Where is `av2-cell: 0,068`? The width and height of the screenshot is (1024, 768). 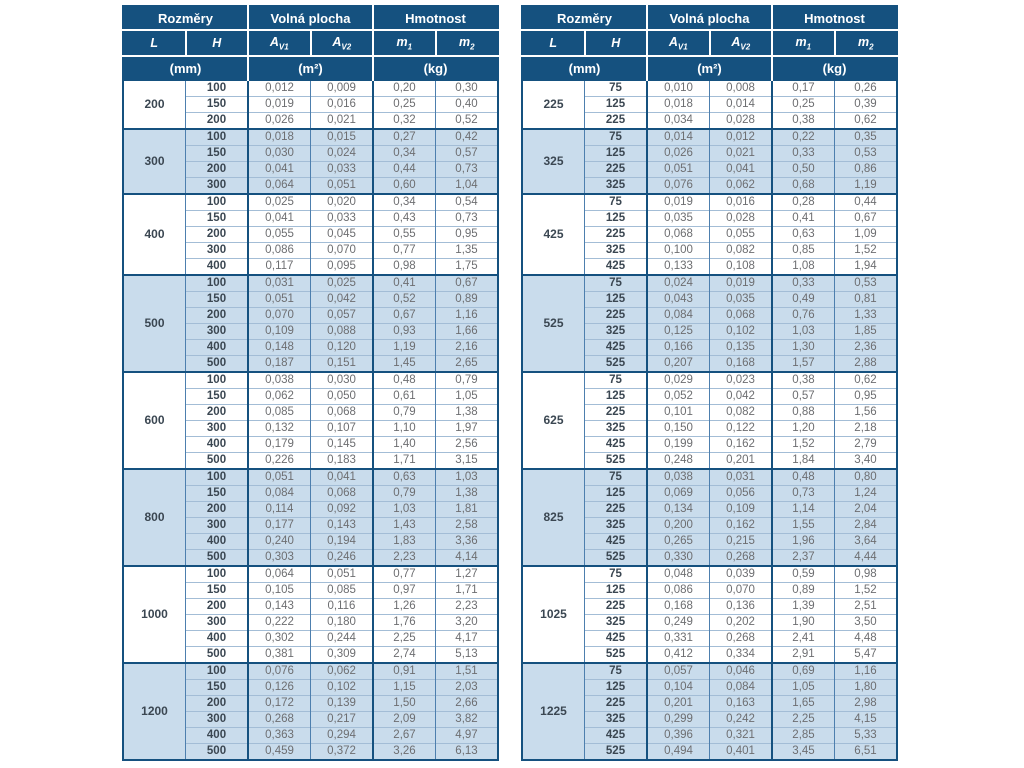
av2-cell: 0,068 is located at coordinates (342, 493).